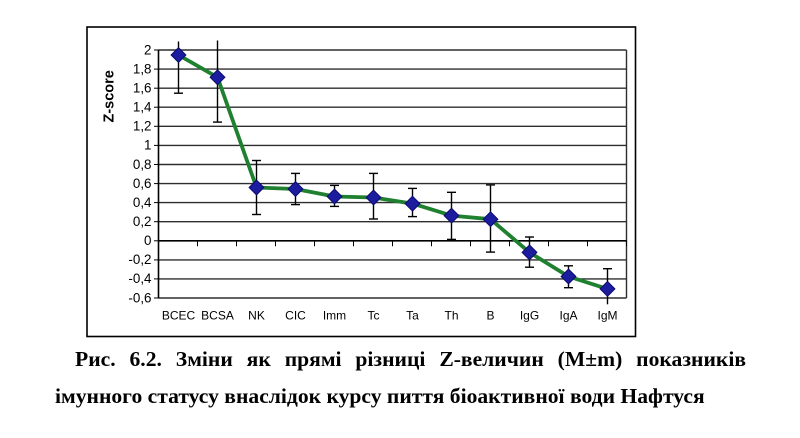  I want to click on svg-text: 0,8, so click(142, 164).